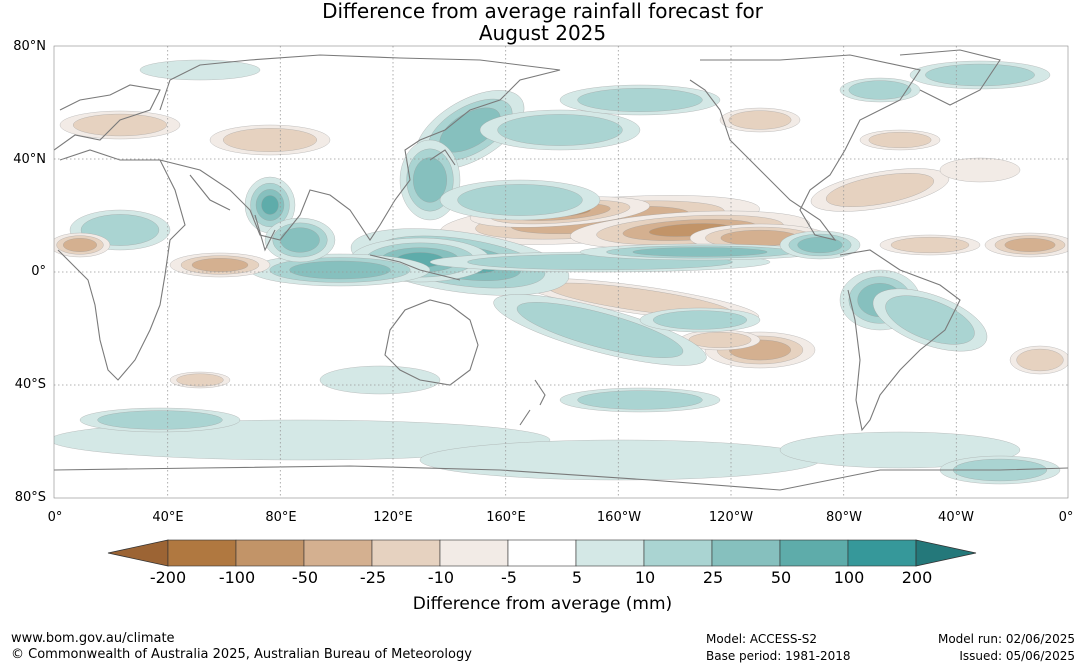 The width and height of the screenshot is (1085, 667). I want to click on model-run-date: Model run: 02/06/2025, so click(1006, 639).